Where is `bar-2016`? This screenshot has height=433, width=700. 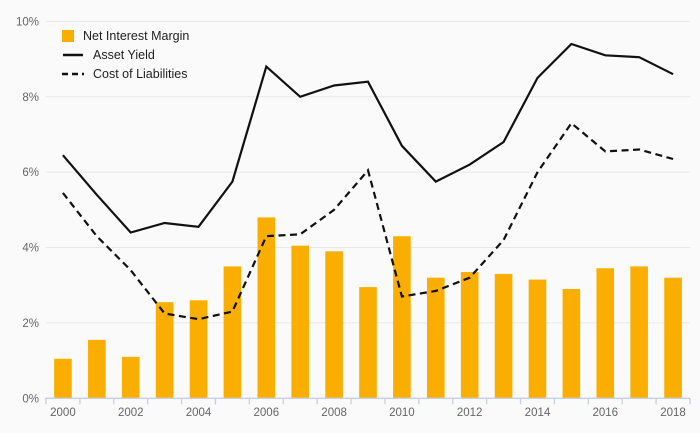
bar-2016 is located at coordinates (605, 333).